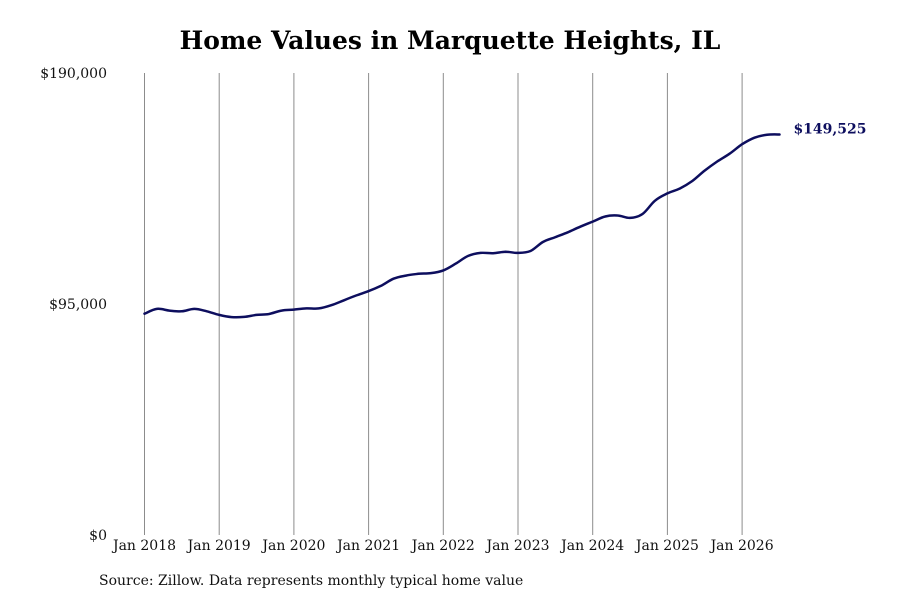  Describe the element at coordinates (666, 546) in the screenshot. I see `x-tick-label: Jan 2025` at that location.